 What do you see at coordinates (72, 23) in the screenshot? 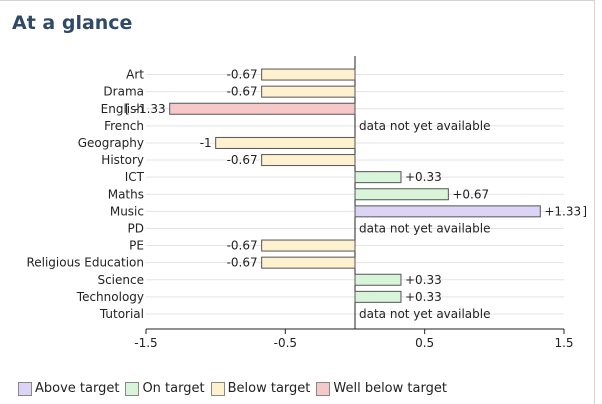
I see `page-title: At a glance` at bounding box center [72, 23].